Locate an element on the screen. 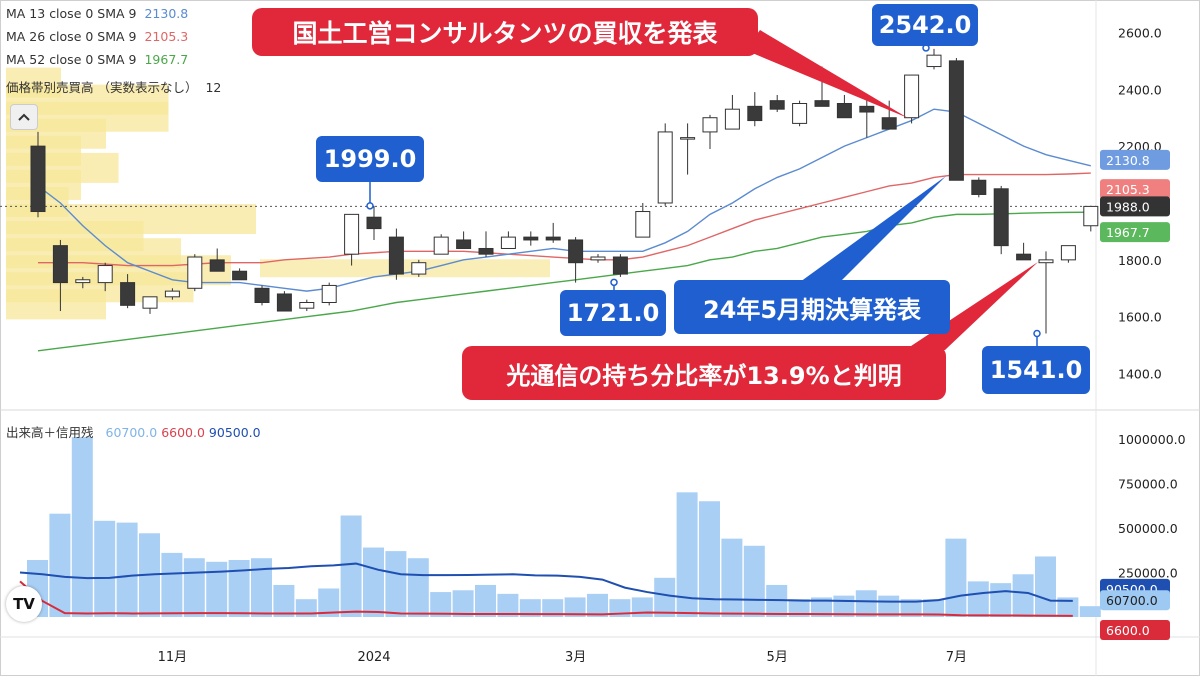 The image size is (1200, 676). credit-lines is located at coordinates (546, 589).